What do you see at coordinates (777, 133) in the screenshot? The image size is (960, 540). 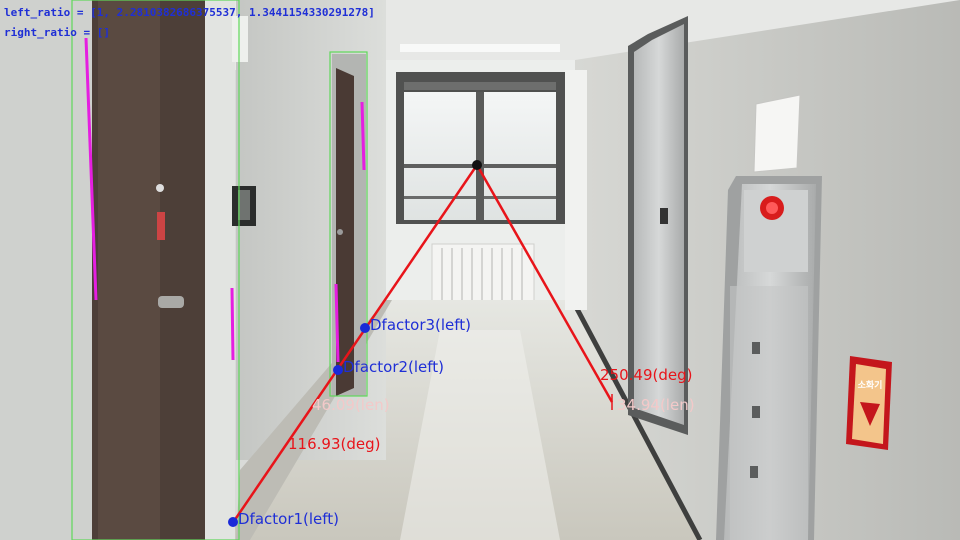 I see `notice-paper` at bounding box center [777, 133].